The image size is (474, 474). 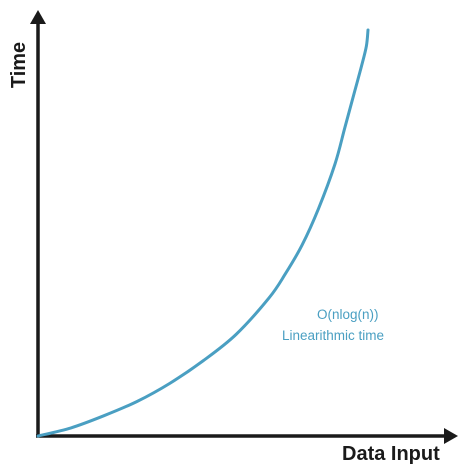 I want to click on x-axis-arrowhead, so click(x=451, y=436).